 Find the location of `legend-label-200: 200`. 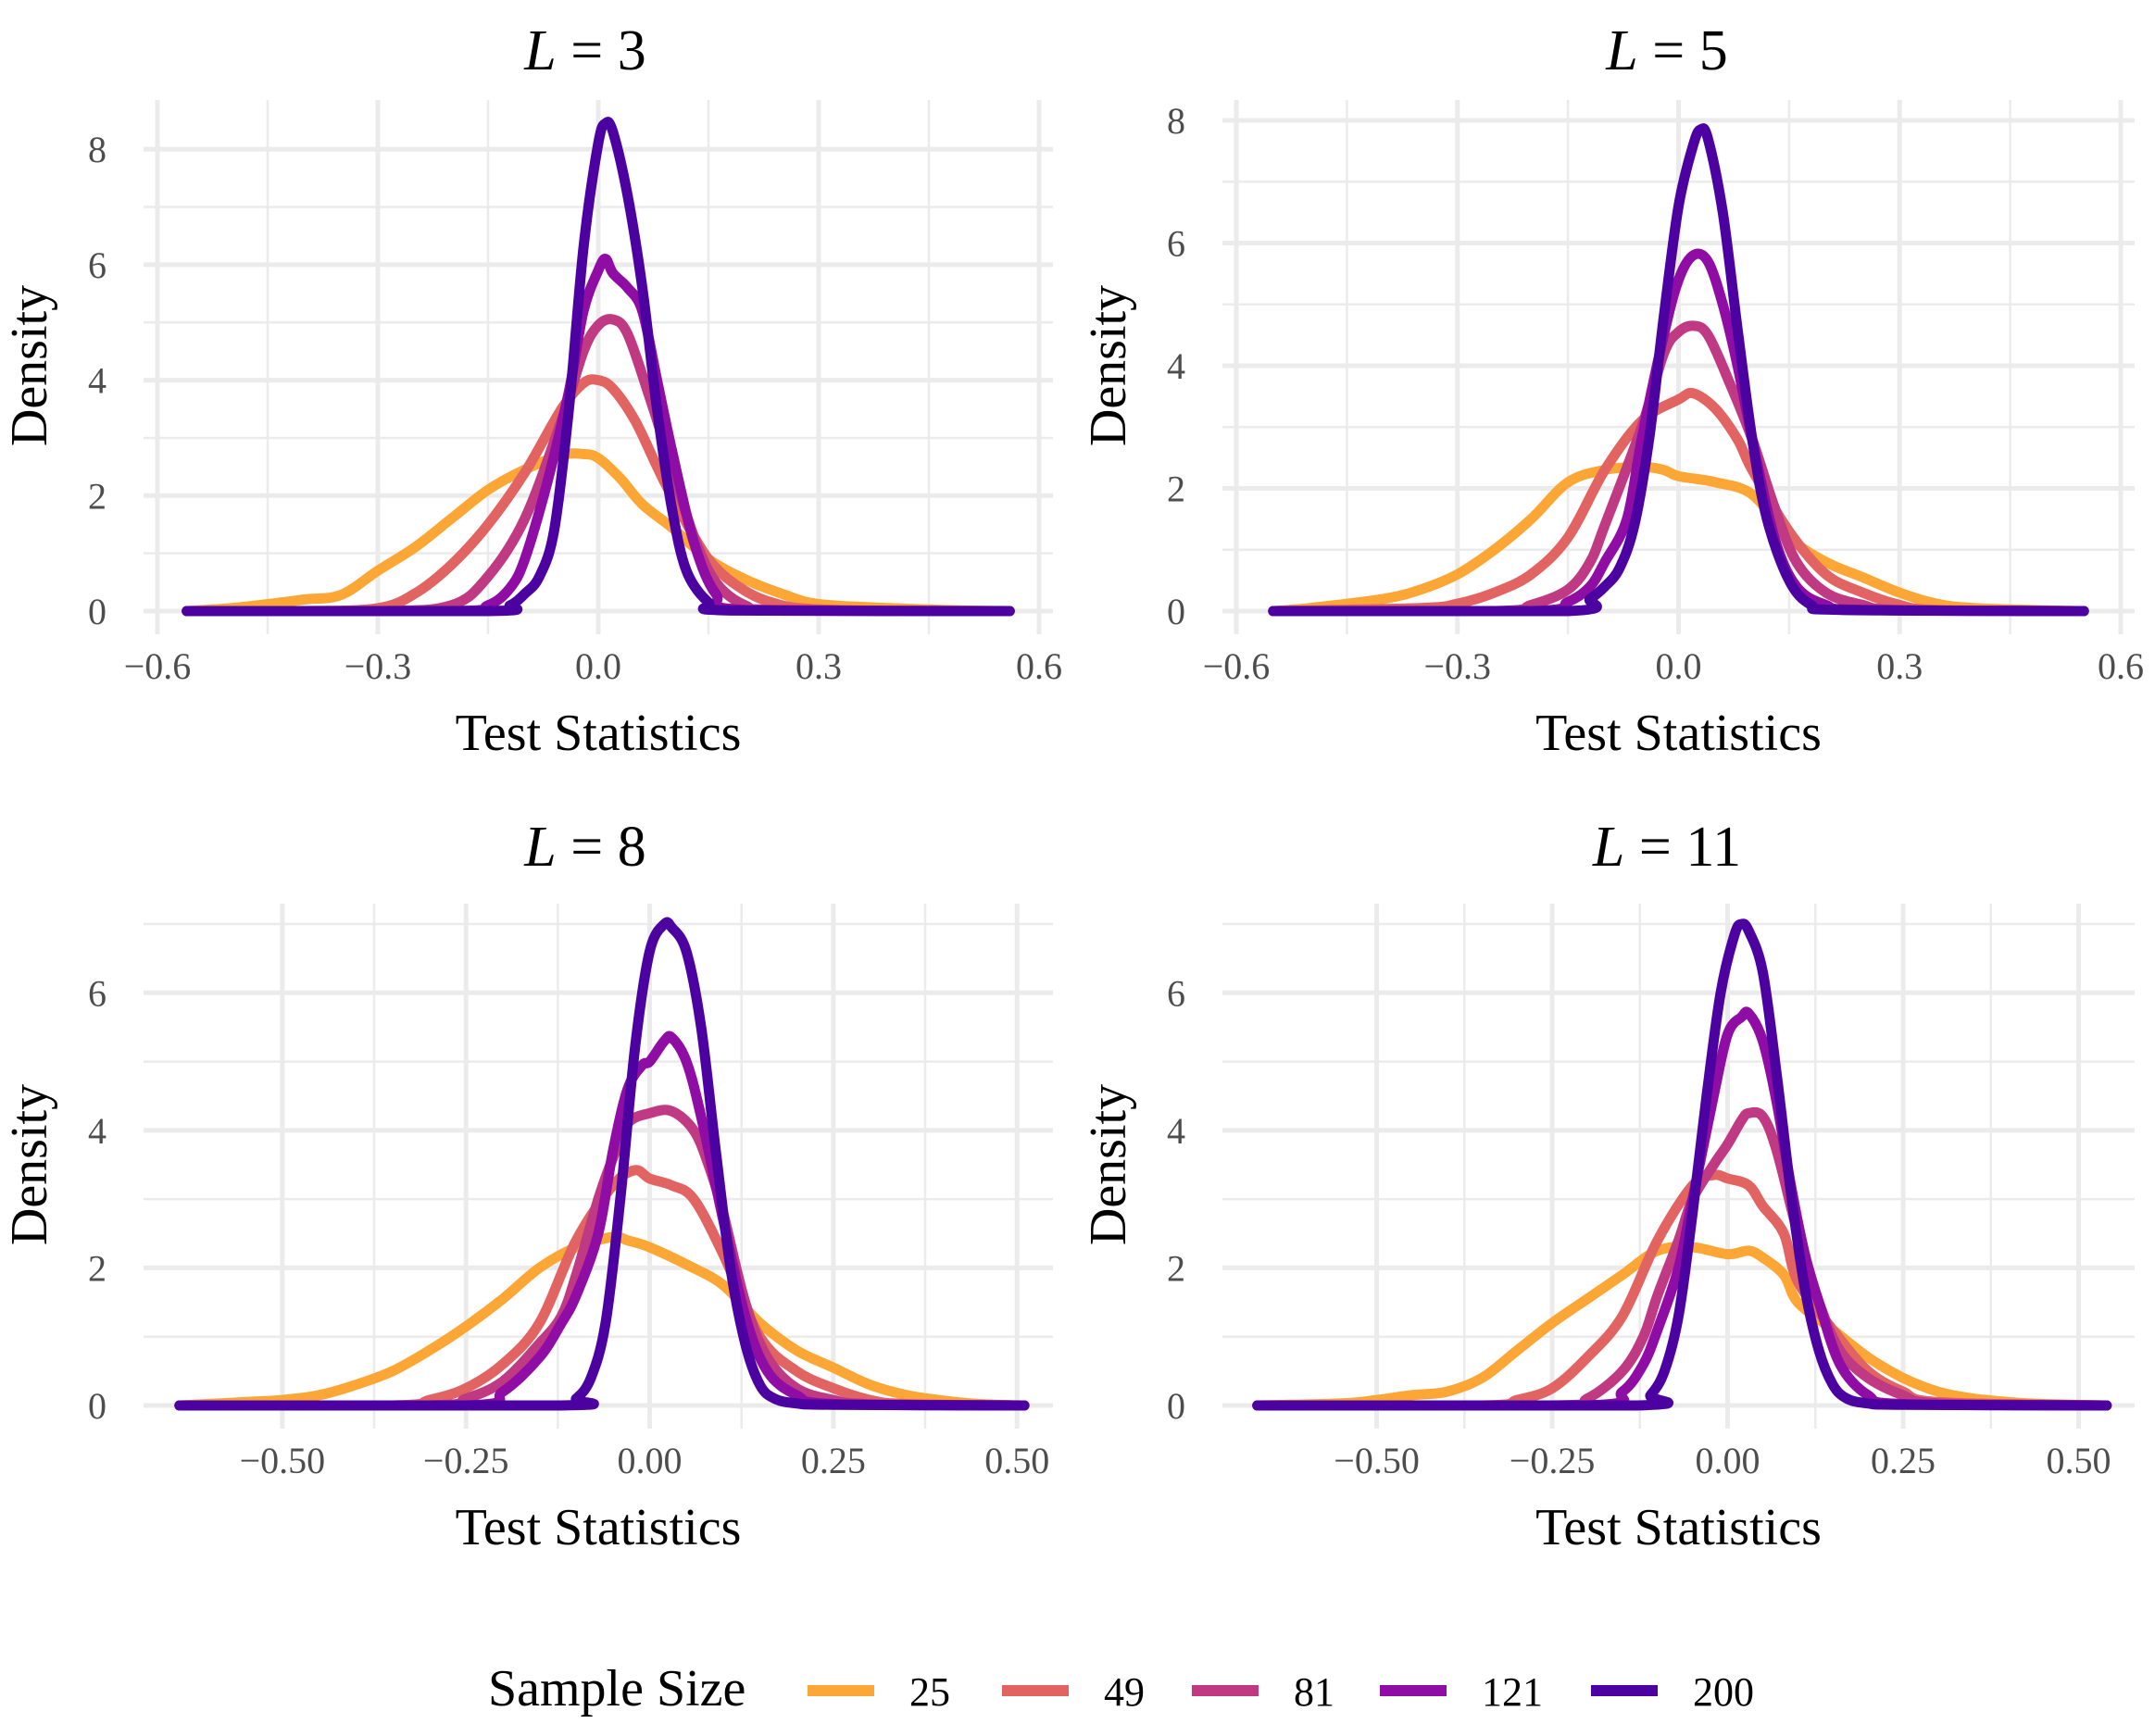

legend-label-200: 200 is located at coordinates (1723, 1692).